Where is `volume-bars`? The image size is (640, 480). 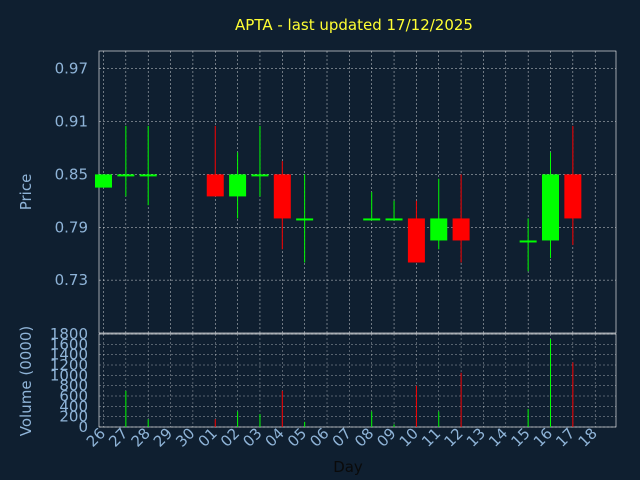
volume-bars is located at coordinates (349, 383).